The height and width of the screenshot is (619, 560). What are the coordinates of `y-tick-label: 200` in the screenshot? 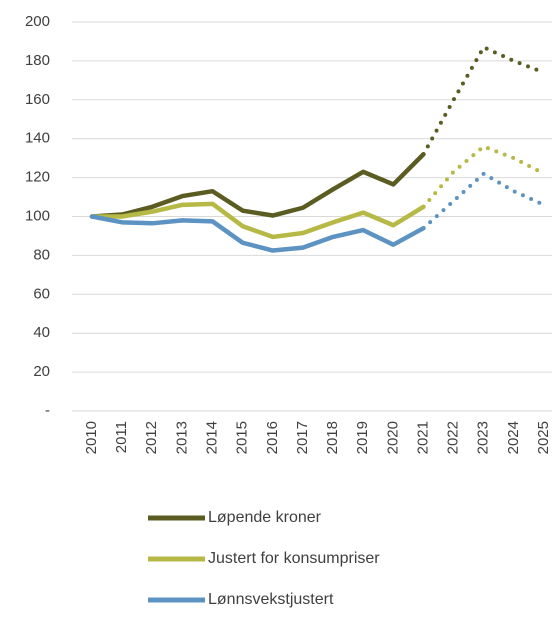 It's located at (37, 21).